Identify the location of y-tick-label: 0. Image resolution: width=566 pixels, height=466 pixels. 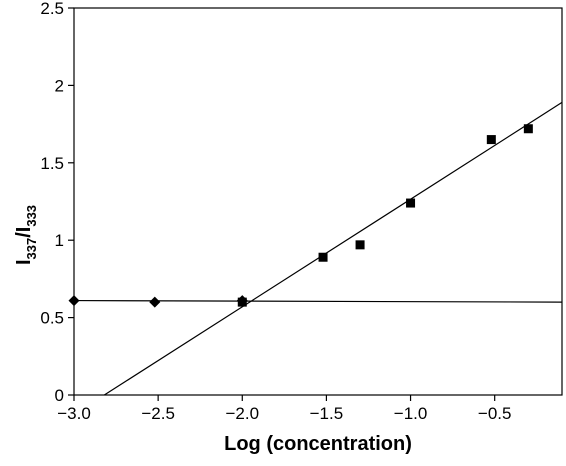
(59, 395).